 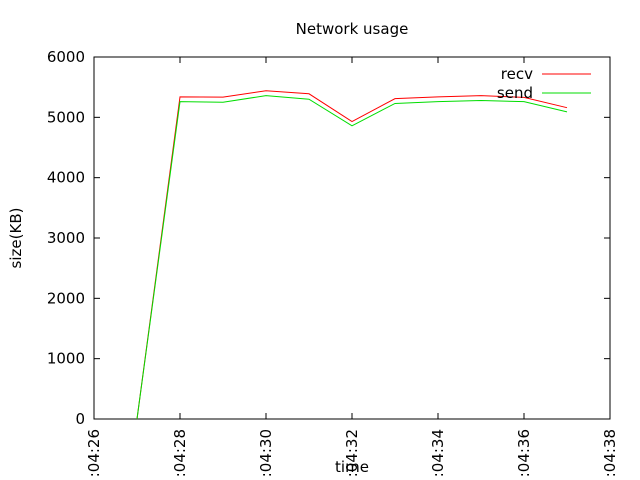 What do you see at coordinates (517, 74) in the screenshot?
I see `legend-label-recv: recv` at bounding box center [517, 74].